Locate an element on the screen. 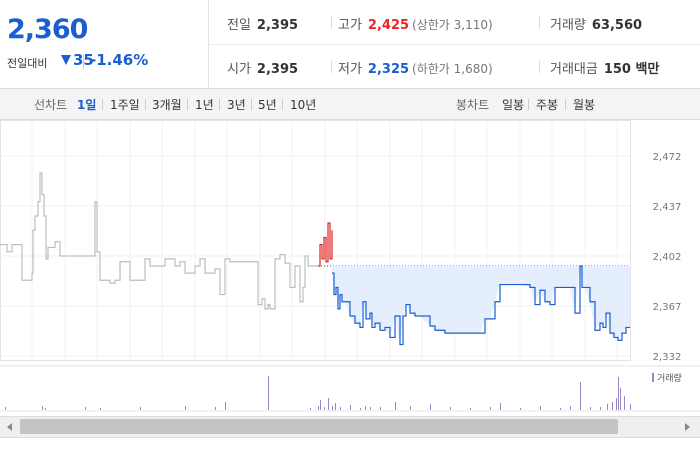  chart-scrollbar is located at coordinates (350, 427).